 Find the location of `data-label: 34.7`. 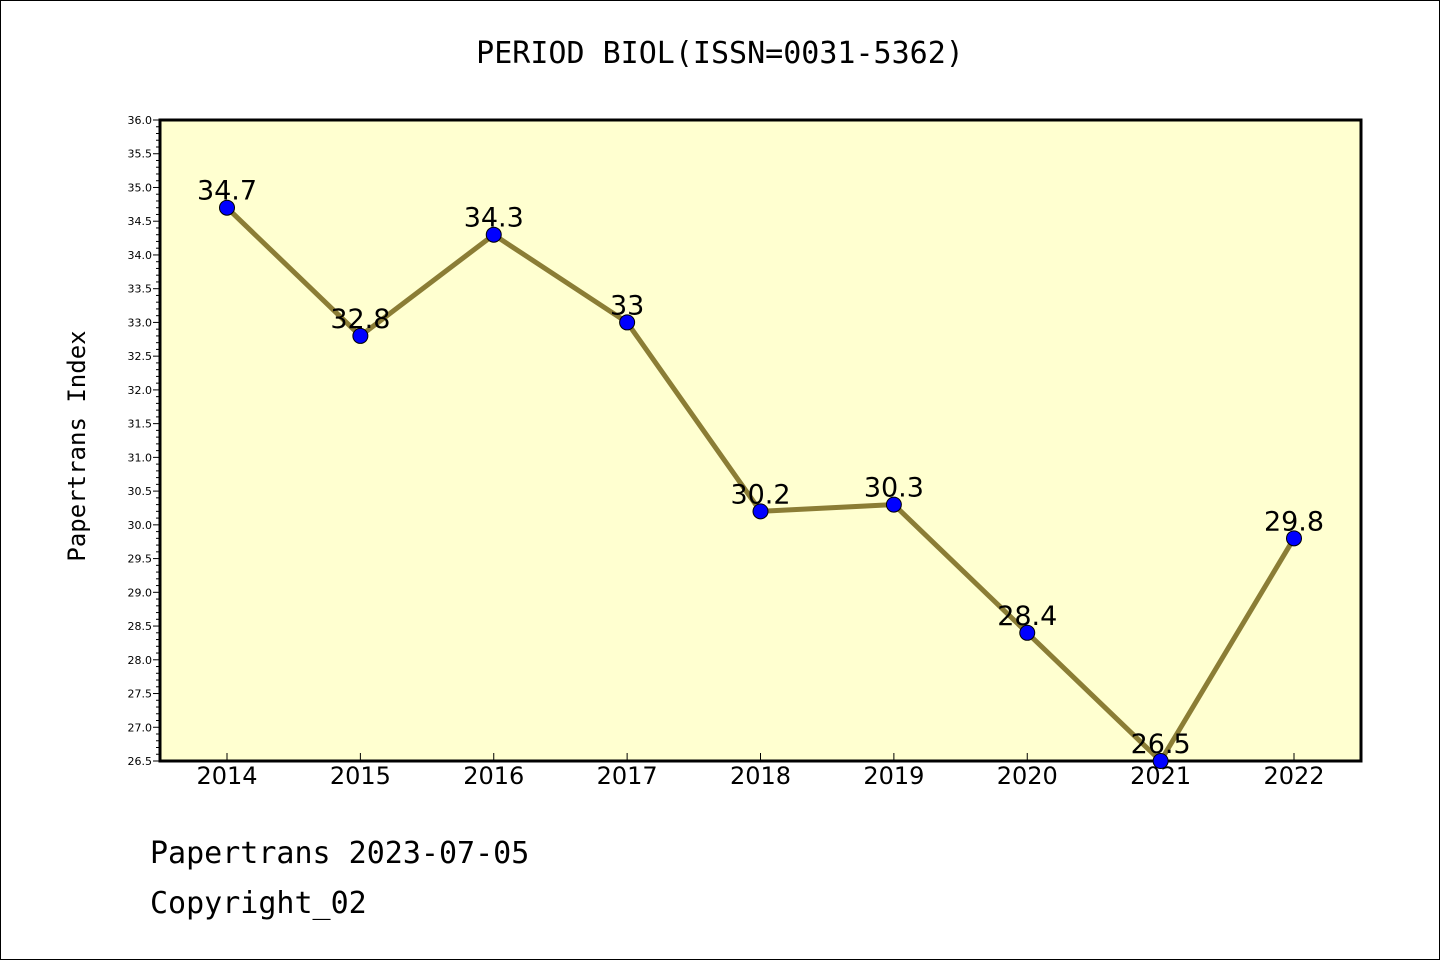

data-label: 34.7 is located at coordinates (227, 191).